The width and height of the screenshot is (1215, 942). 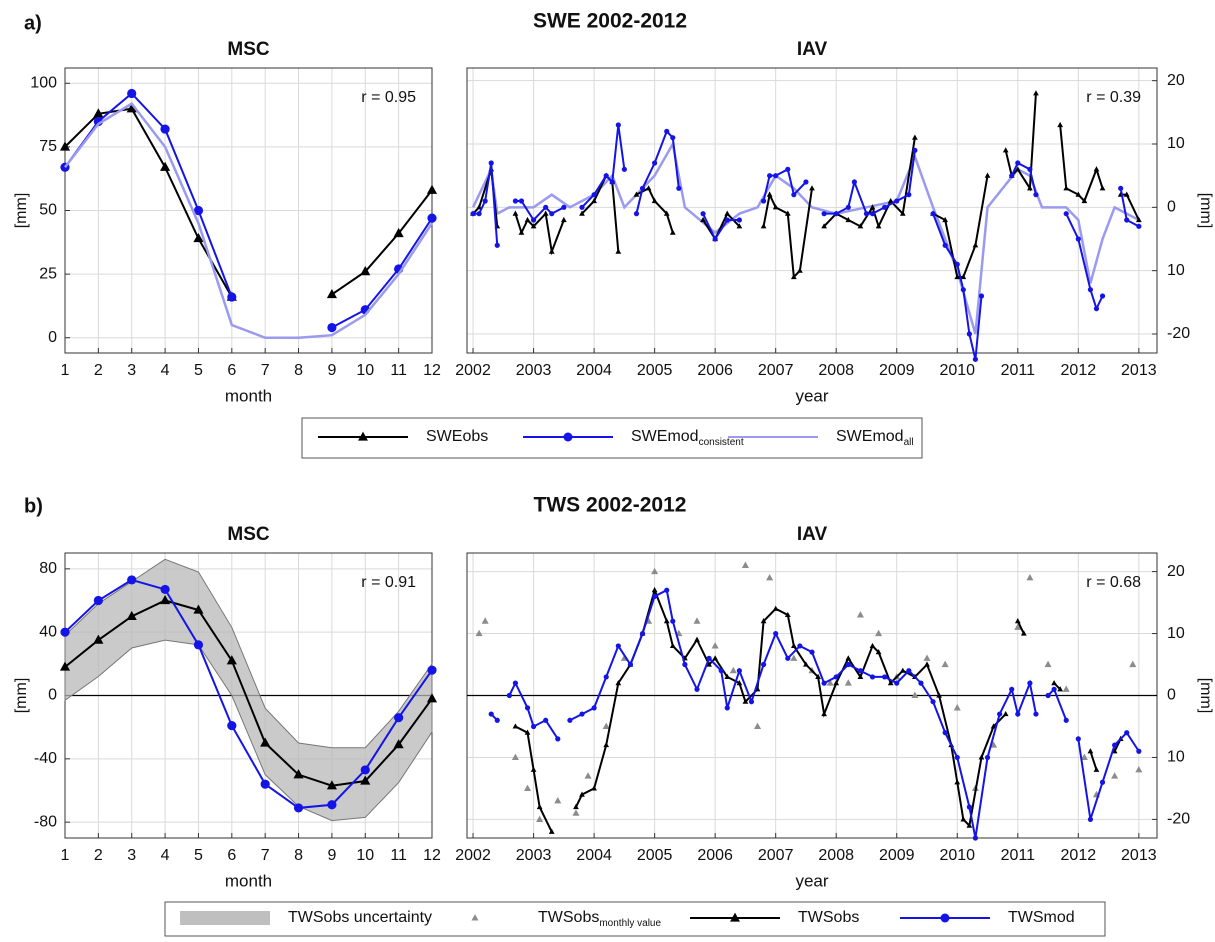 What do you see at coordinates (828, 917) in the screenshot?
I see `legend-label: TWSobs` at bounding box center [828, 917].